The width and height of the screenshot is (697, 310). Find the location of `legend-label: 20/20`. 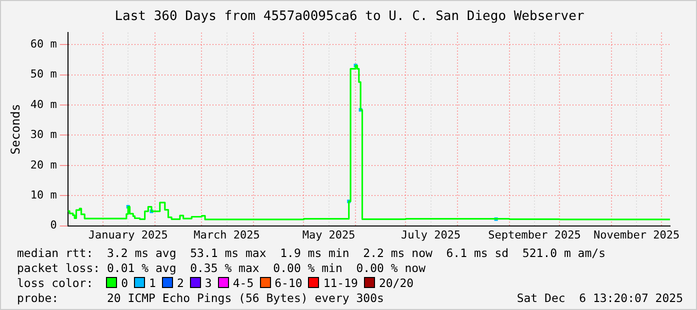

legend-label: 20/20 is located at coordinates (396, 283).